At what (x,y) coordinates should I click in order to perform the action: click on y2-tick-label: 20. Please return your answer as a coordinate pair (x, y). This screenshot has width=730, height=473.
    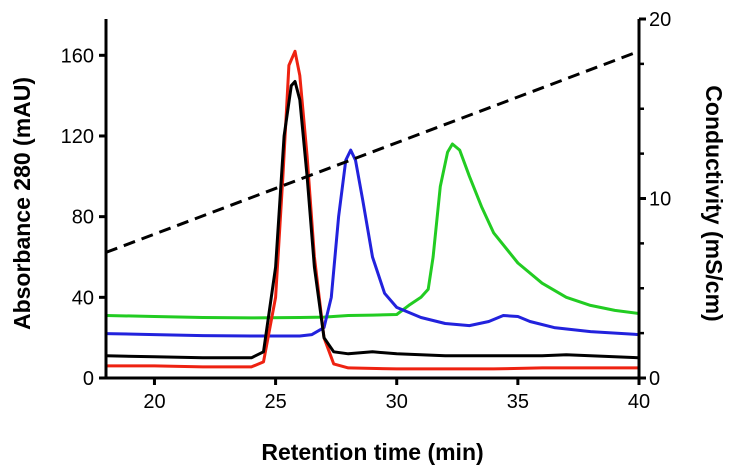
    Looking at the image, I should click on (660, 20).